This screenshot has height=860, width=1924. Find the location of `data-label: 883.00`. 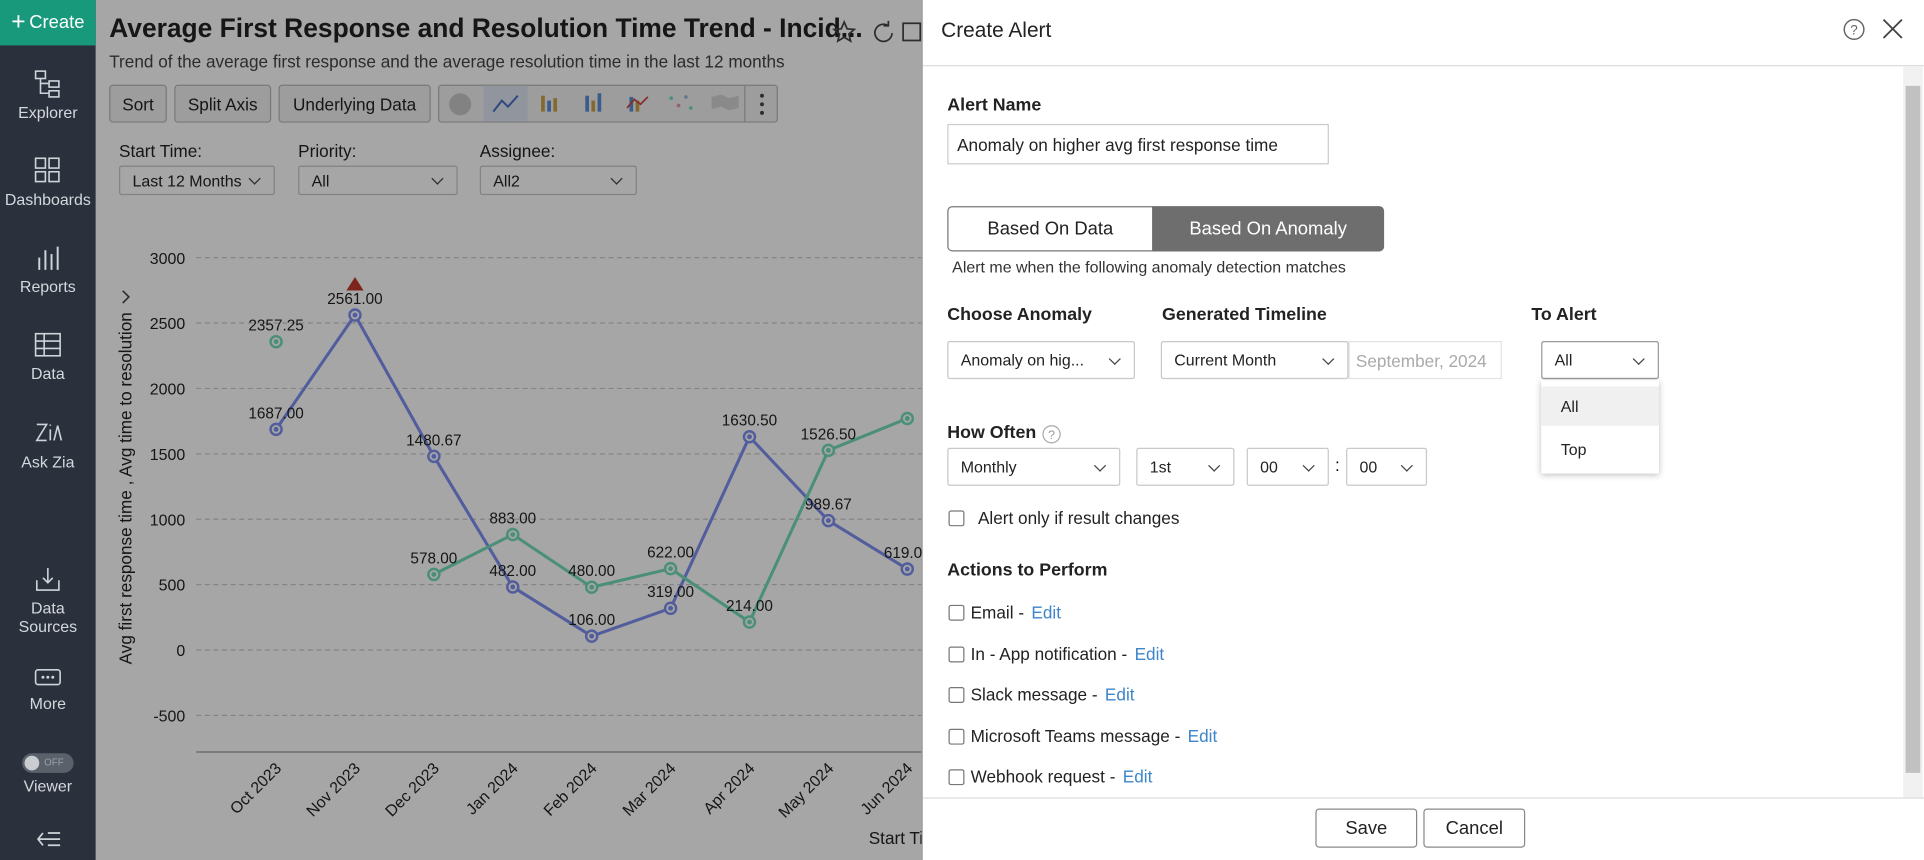

data-label: 883.00 is located at coordinates (512, 518).